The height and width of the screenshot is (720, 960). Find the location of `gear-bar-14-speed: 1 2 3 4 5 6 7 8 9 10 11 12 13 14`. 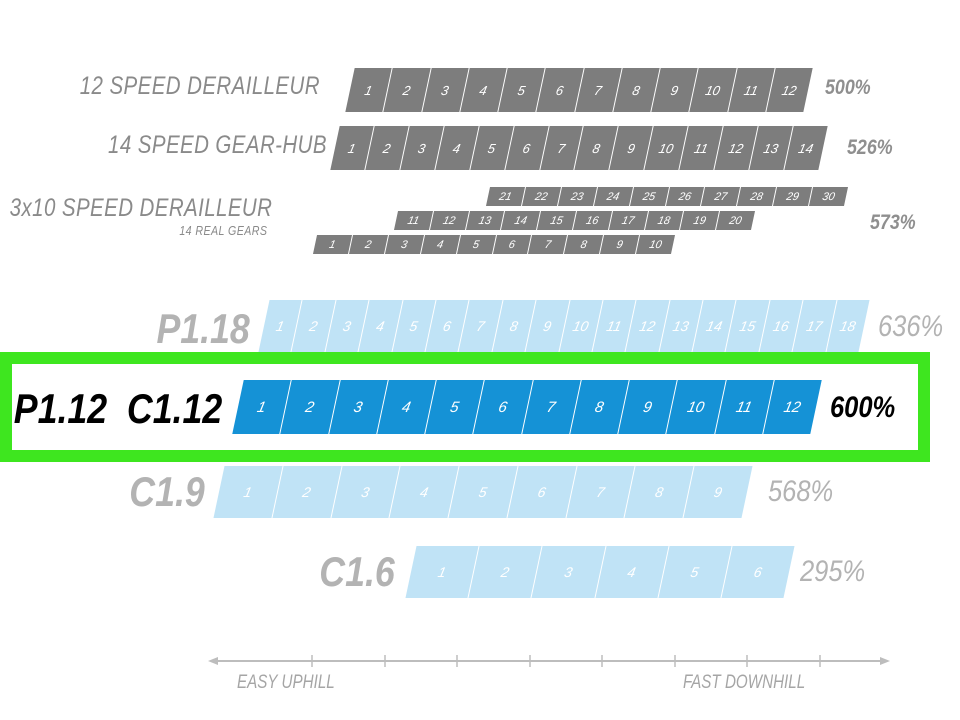

gear-bar-14-speed: 1 2 3 4 5 6 7 8 9 10 11 12 13 14 is located at coordinates (579, 148).